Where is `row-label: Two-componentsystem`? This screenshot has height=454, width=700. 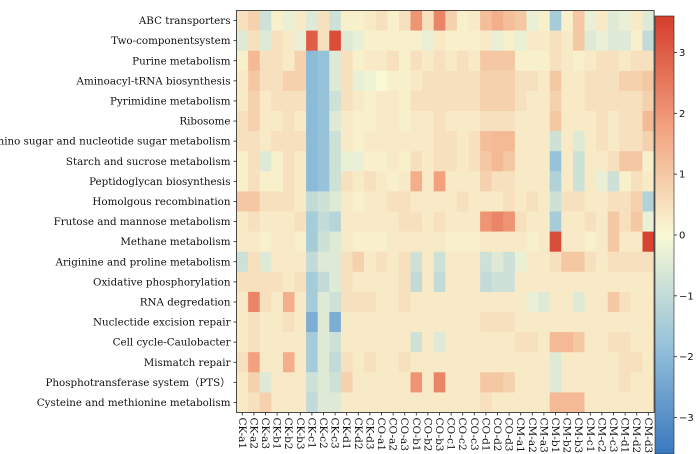
row-label: Two-componentsystem is located at coordinates (171, 41).